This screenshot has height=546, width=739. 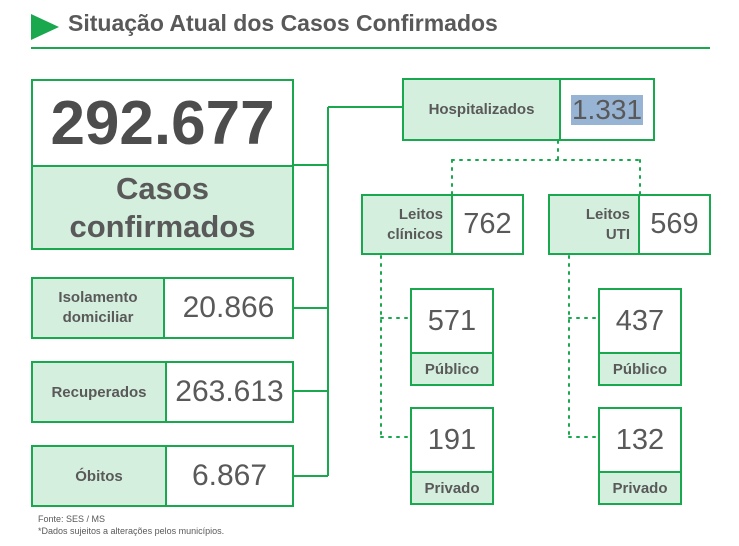 I want to click on isolamento-label: Isolamento domiciliar, so click(x=99, y=308).